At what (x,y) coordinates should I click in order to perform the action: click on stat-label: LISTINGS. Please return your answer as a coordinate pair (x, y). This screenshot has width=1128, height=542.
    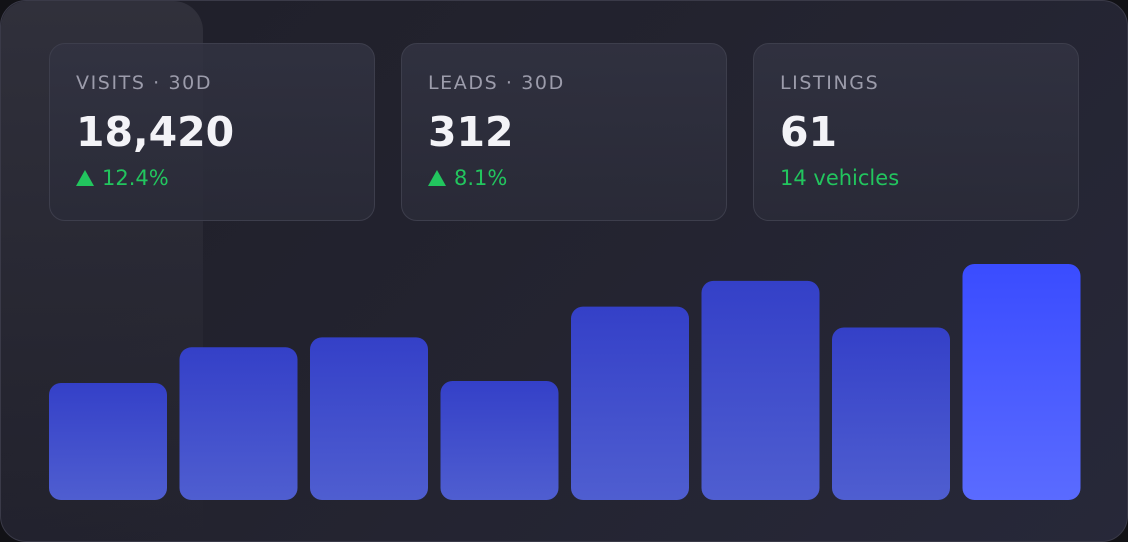
    Looking at the image, I should click on (830, 83).